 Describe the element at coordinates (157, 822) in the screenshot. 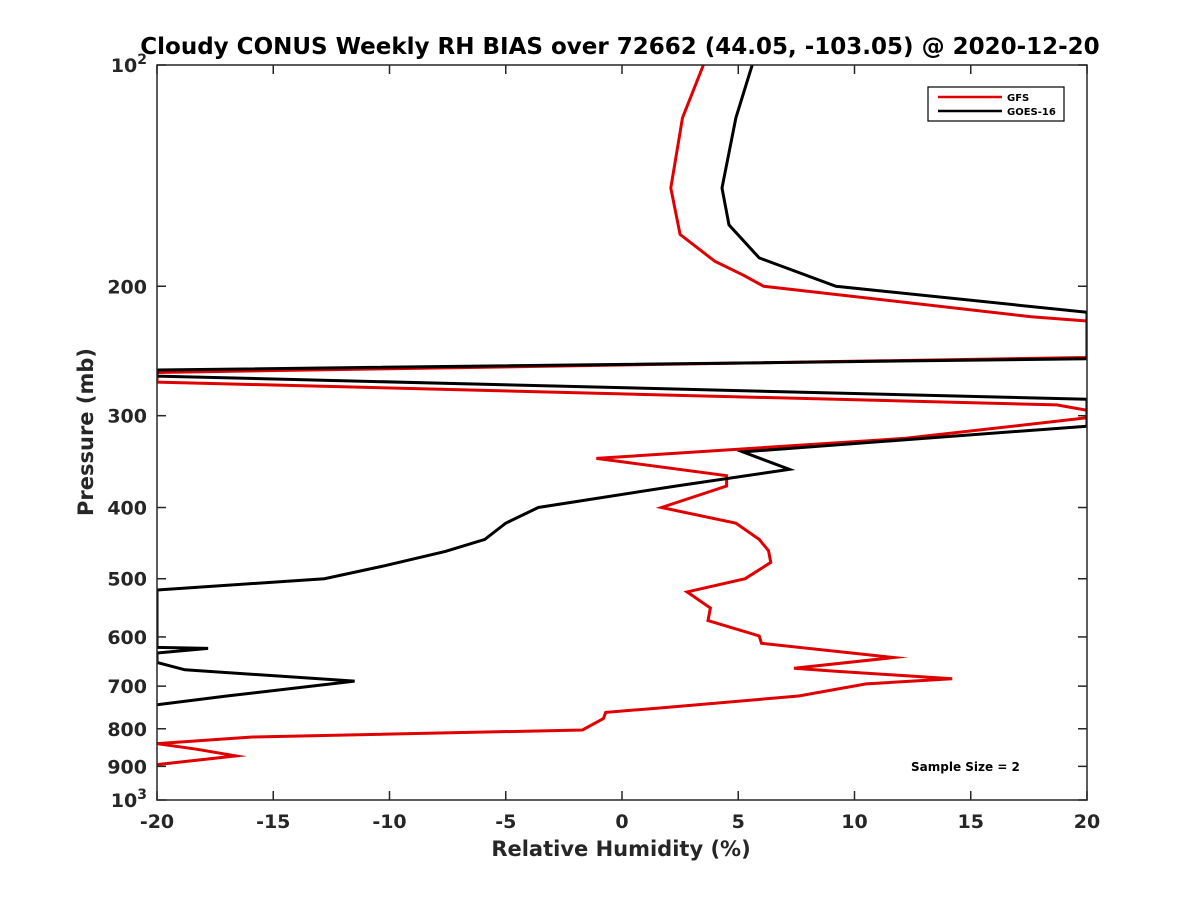

I see `x-tick-label: -20` at that location.